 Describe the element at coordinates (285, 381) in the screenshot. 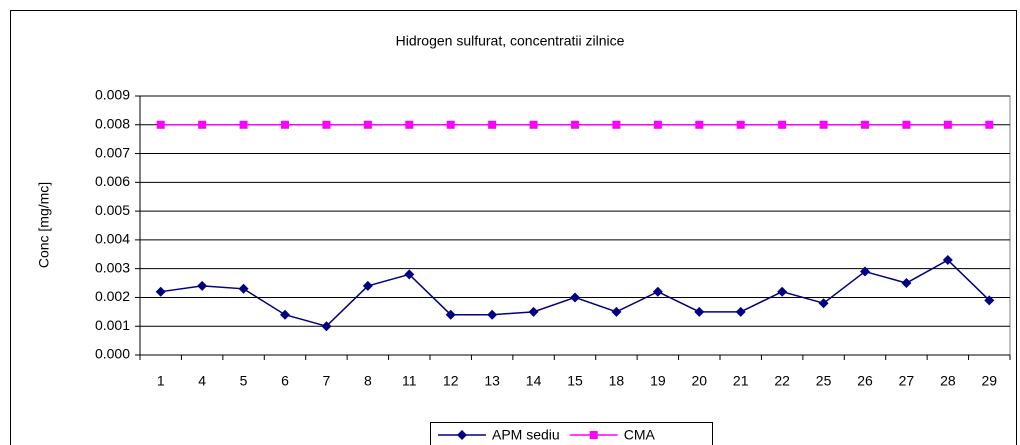

I see `x-tick-label: 6` at that location.